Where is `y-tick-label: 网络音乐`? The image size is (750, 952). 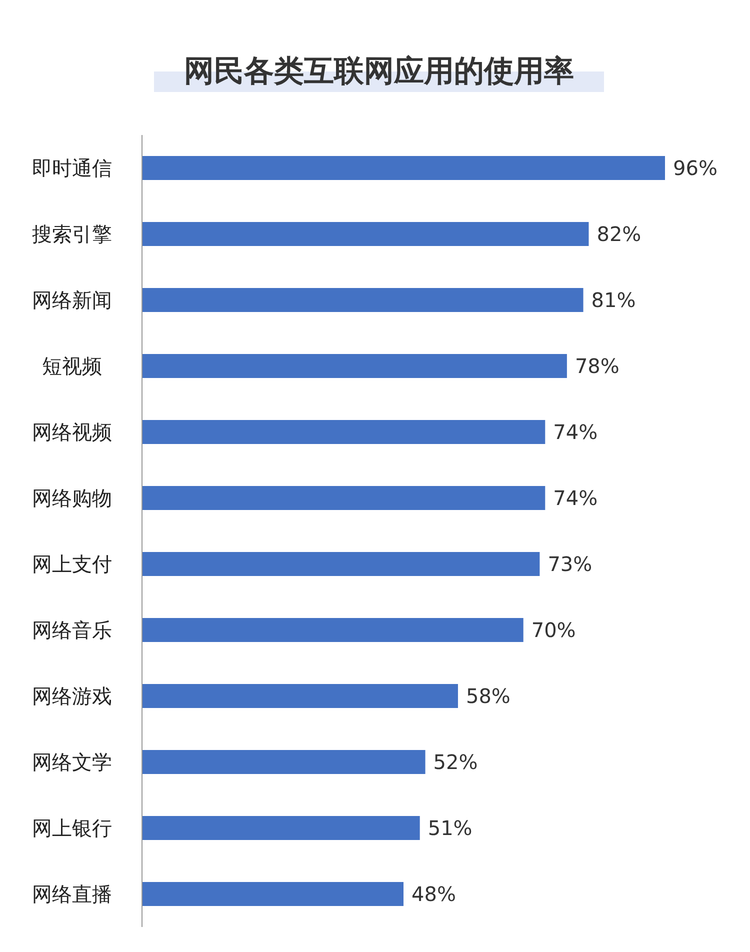
y-tick-label: 网络音乐 is located at coordinates (72, 630).